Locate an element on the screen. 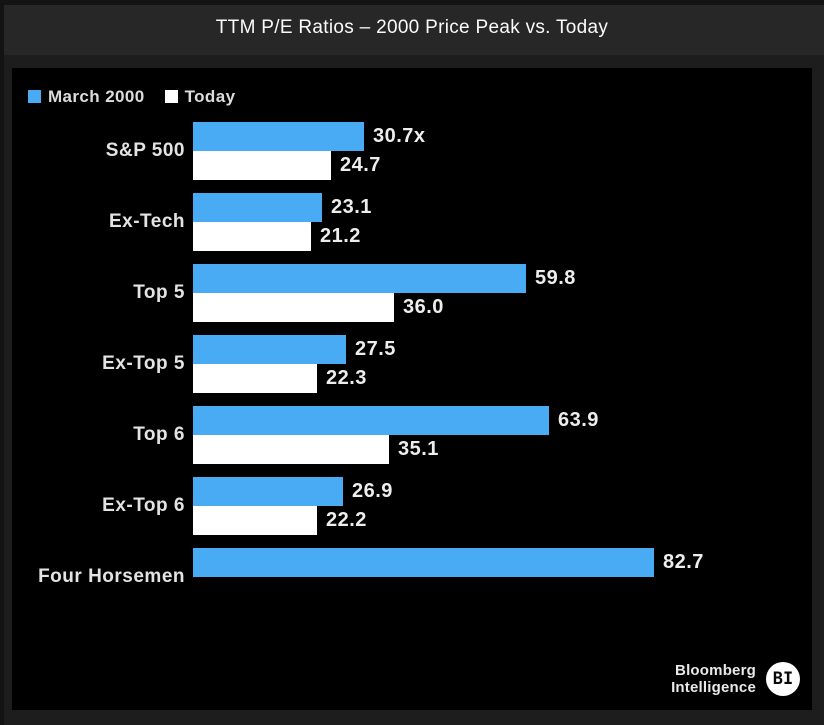 The height and width of the screenshot is (725, 824). bar-row: Ex-Top 5 27.5 22.3 is located at coordinates (412, 364).